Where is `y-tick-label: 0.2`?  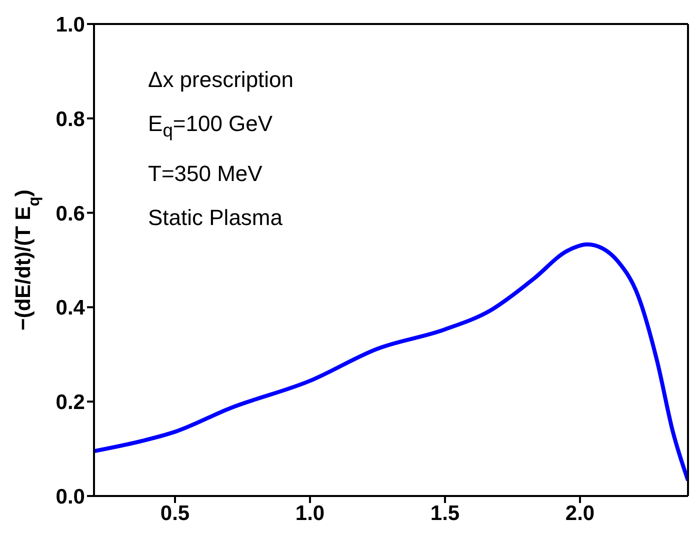 y-tick-label: 0.2 is located at coordinates (70, 402).